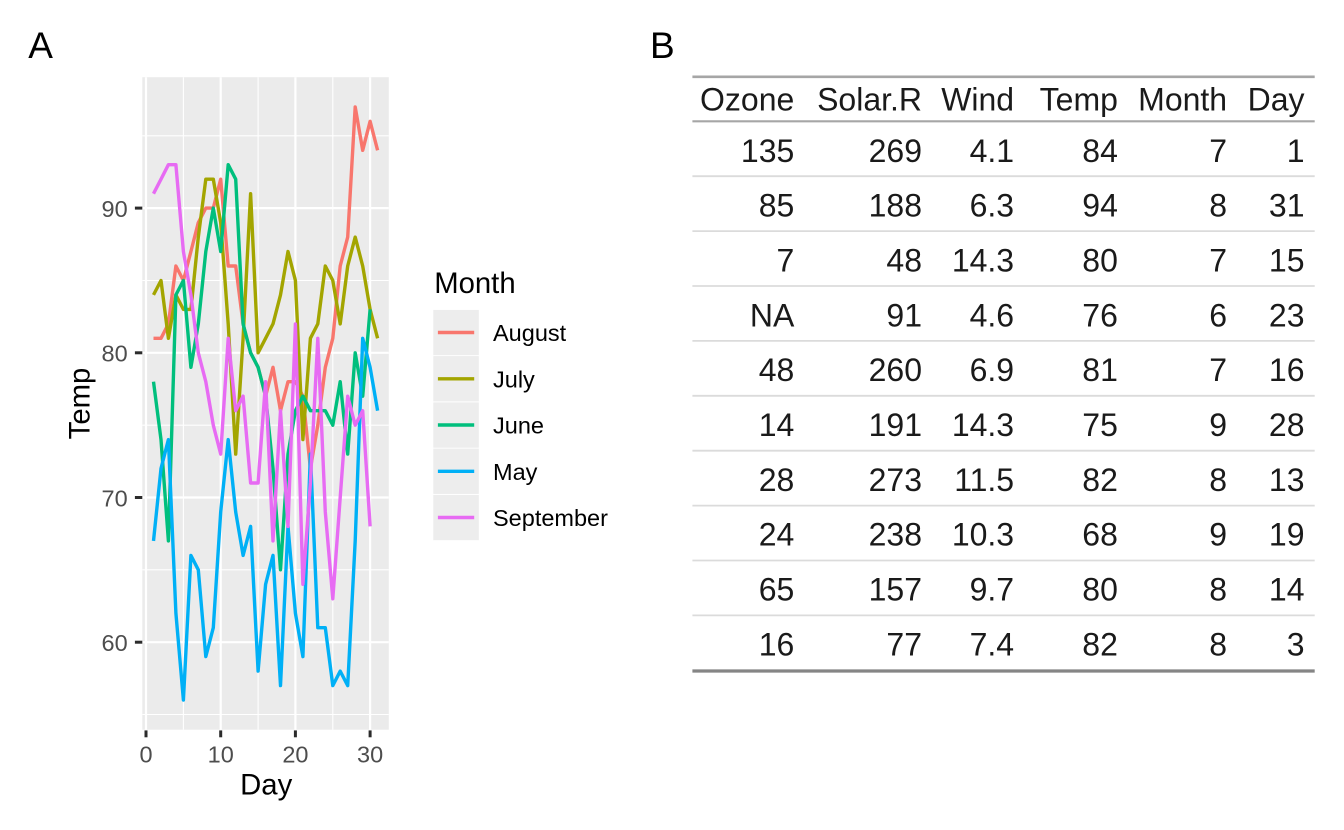 The height and width of the screenshot is (830, 1344). Describe the element at coordinates (1287, 480) in the screenshot. I see `svg-text: 13` at that location.